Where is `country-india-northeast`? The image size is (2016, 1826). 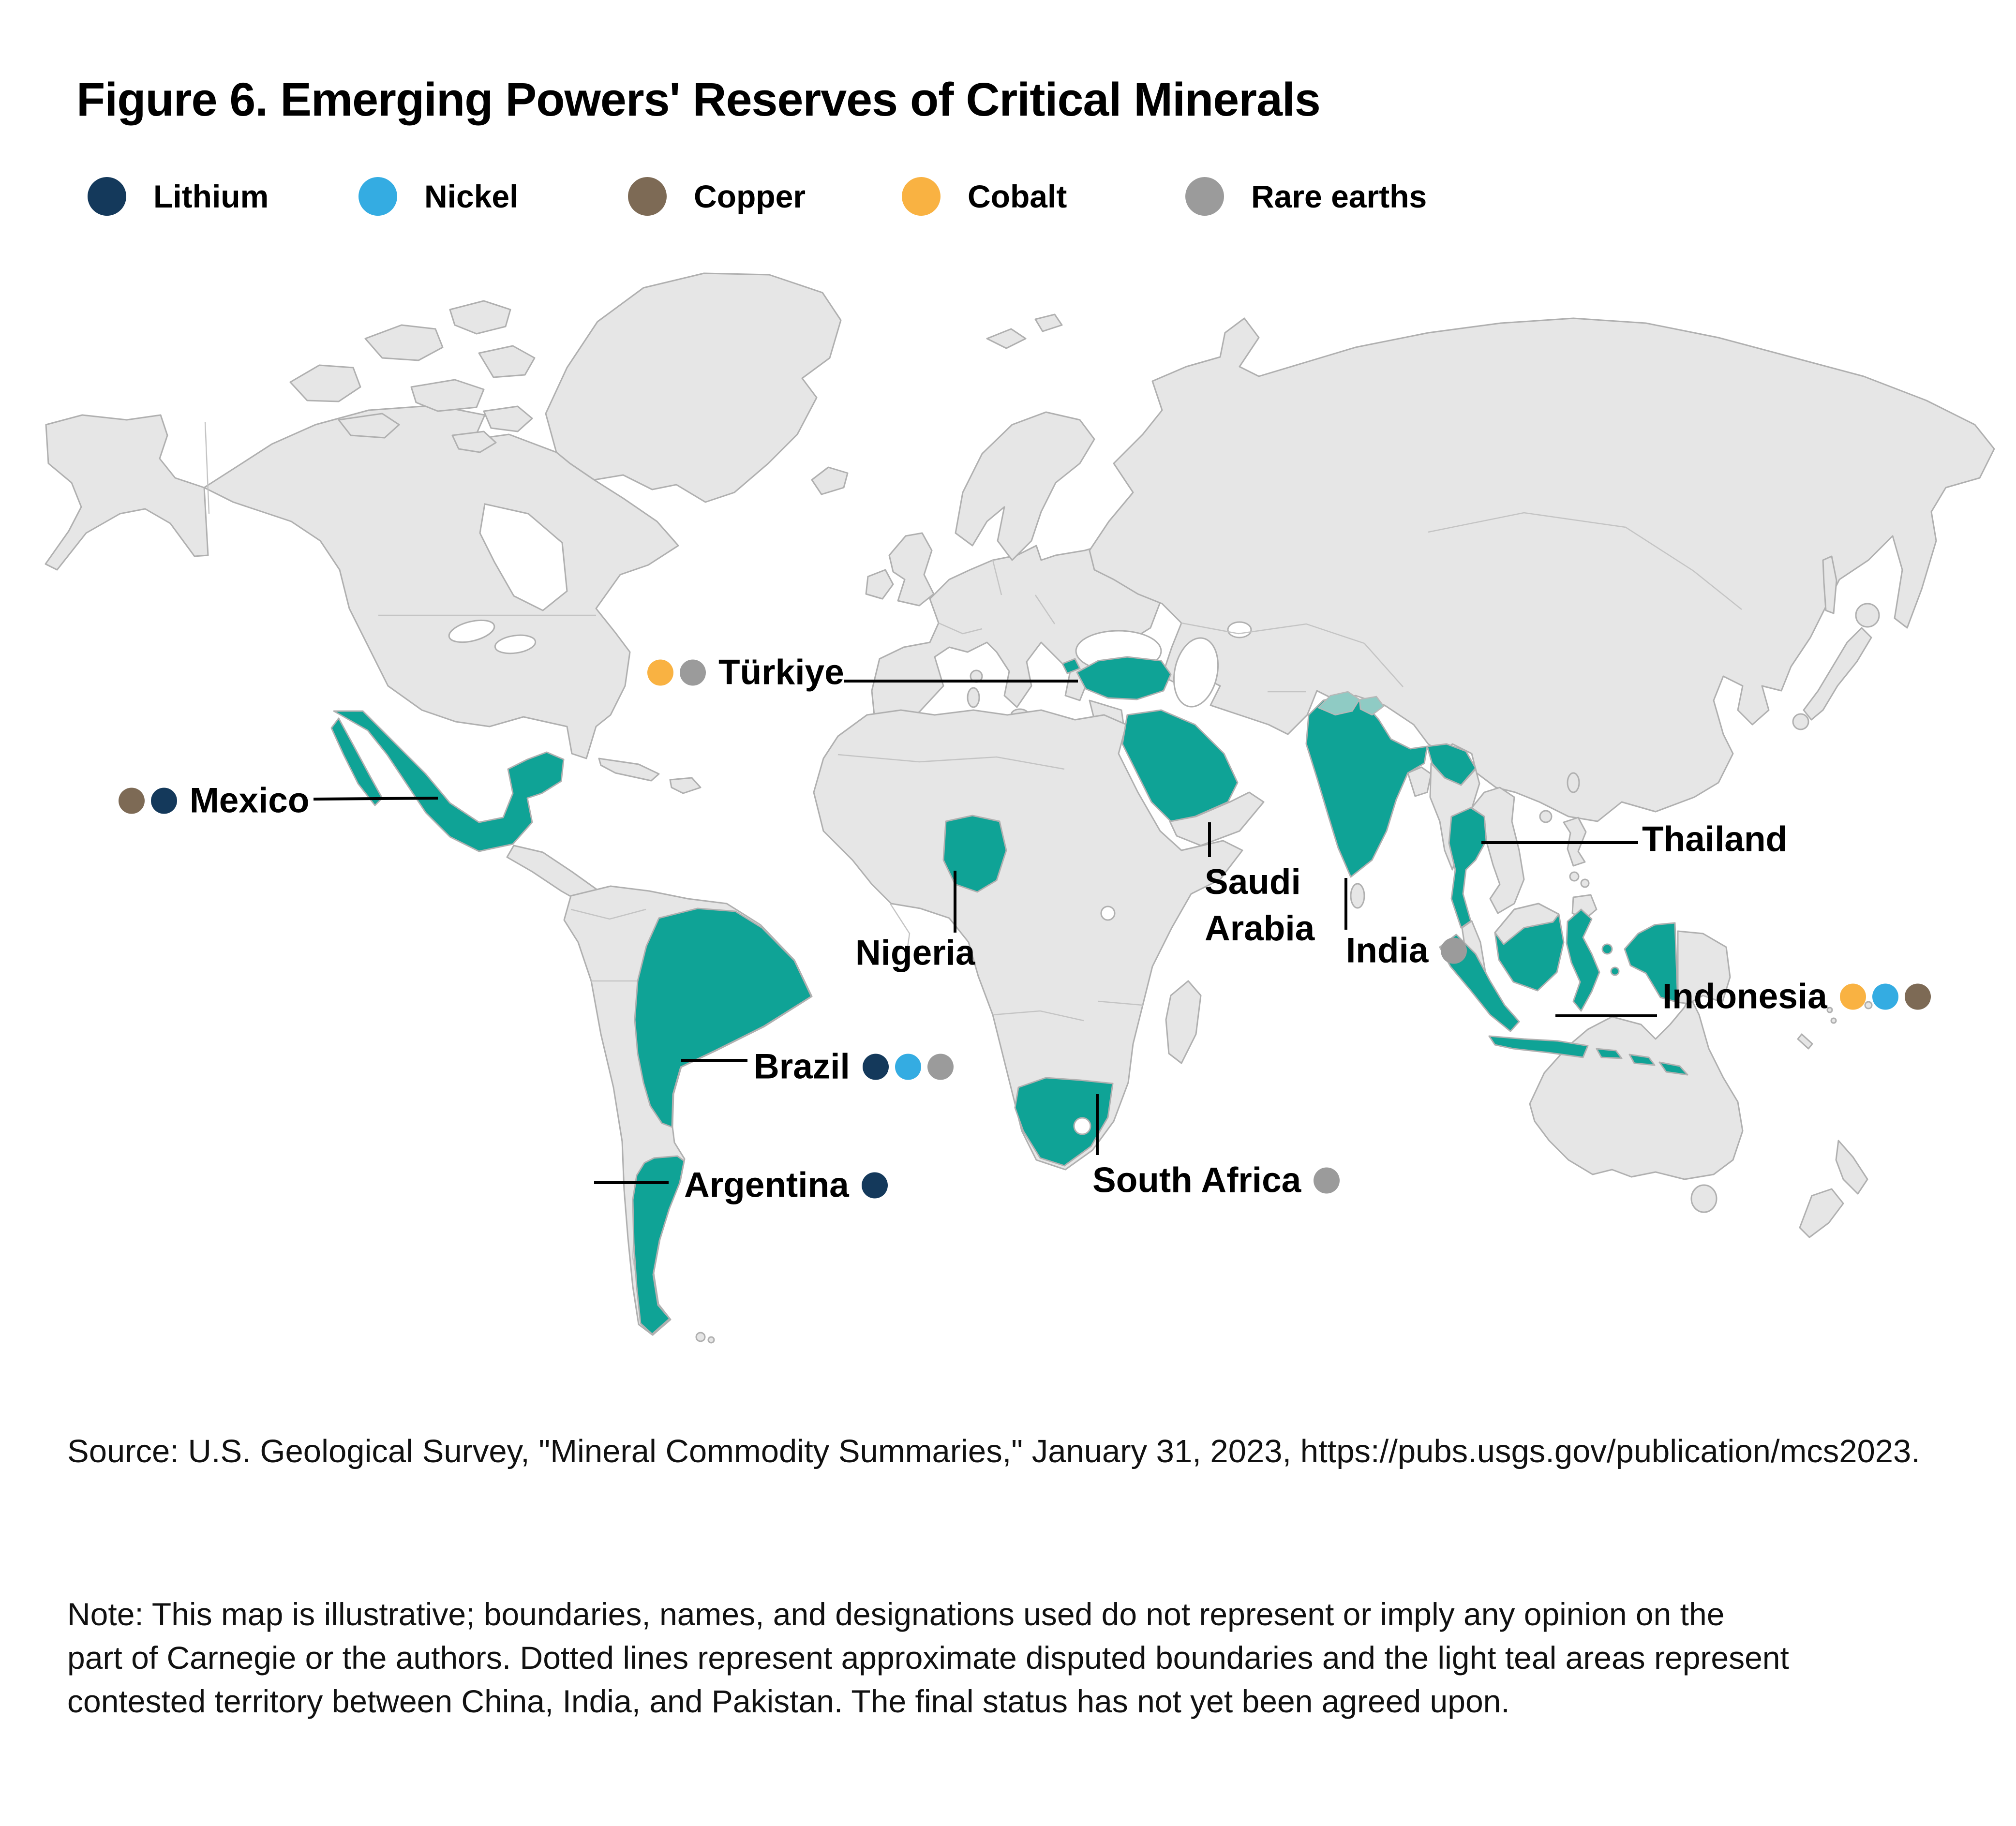
country-india-northeast is located at coordinates (1451, 765).